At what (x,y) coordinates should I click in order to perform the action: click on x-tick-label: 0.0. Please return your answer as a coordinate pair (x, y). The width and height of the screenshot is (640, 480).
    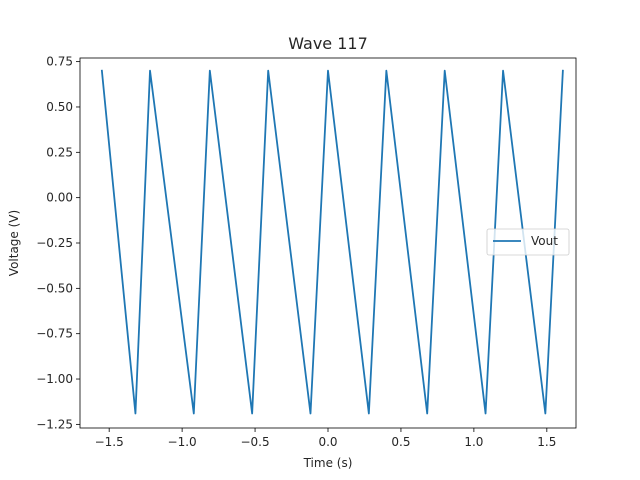
    Looking at the image, I should click on (327, 442).